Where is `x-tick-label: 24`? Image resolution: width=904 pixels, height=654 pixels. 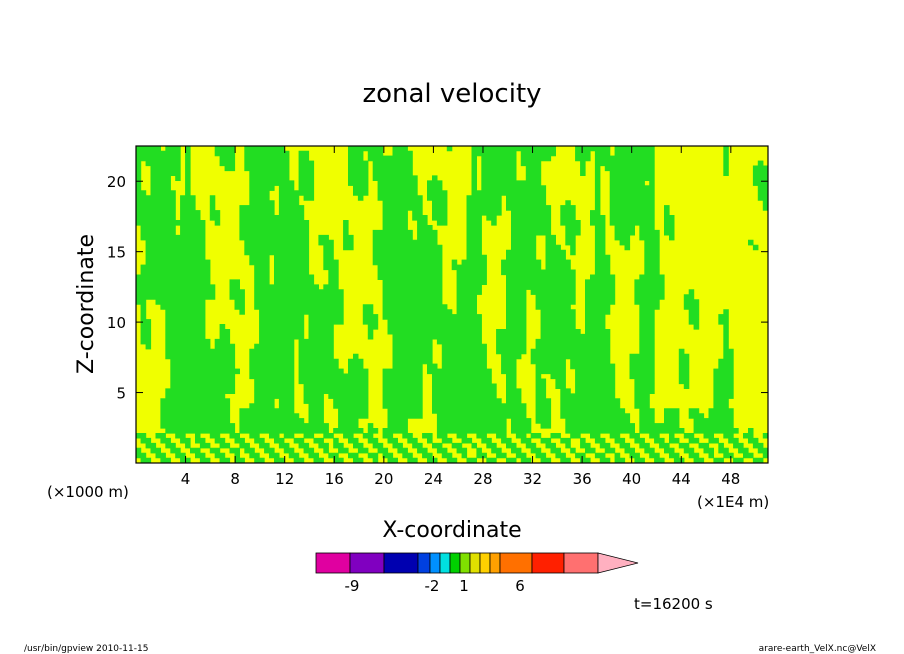
x-tick-label: 24 is located at coordinates (433, 479).